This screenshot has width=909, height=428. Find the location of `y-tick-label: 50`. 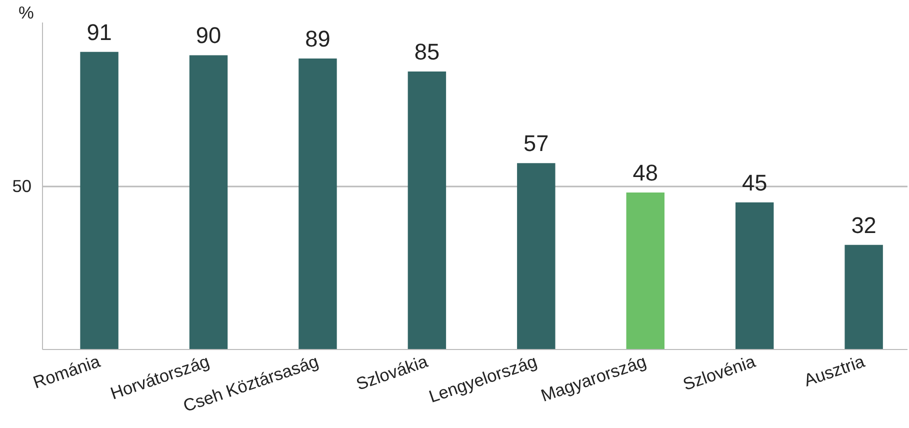

y-tick-label: 50 is located at coordinates (22, 186).